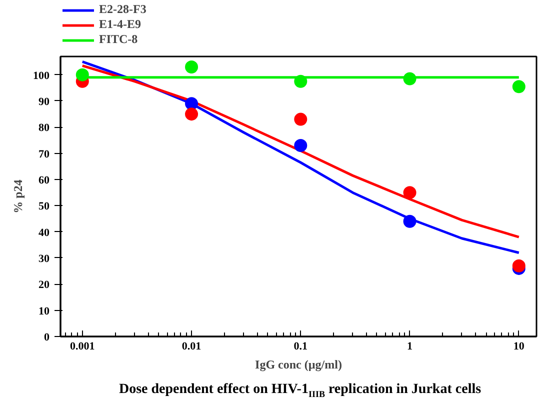  Describe the element at coordinates (44, 180) in the screenshot. I see `y-tick-label: 60` at that location.